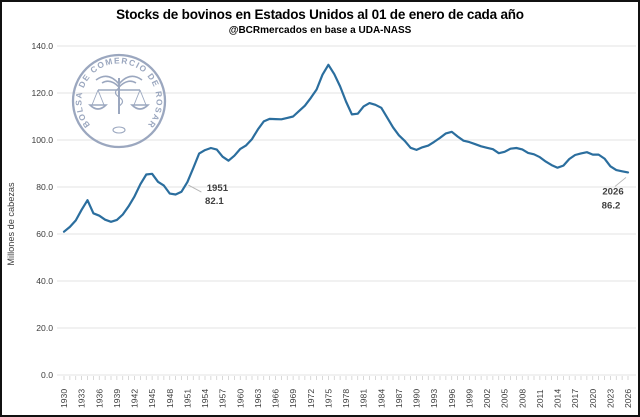 The height and width of the screenshot is (417, 640). What do you see at coordinates (110, 84) in the screenshot?
I see `left-wing-inner-icon` at bounding box center [110, 84].